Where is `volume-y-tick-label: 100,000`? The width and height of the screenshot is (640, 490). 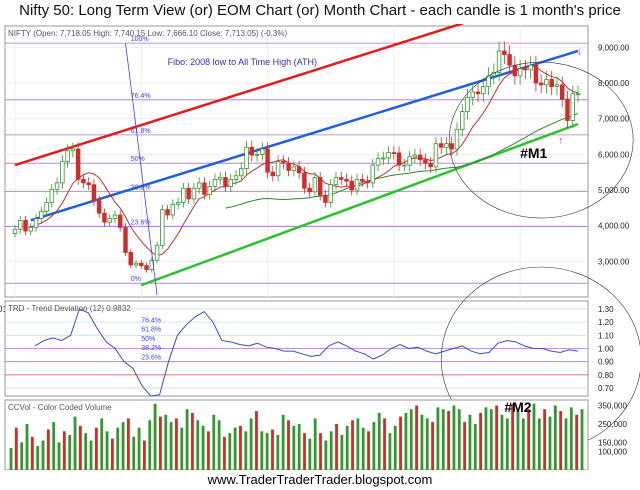 volume-y-tick-label: 100,000 is located at coordinates (612, 452).